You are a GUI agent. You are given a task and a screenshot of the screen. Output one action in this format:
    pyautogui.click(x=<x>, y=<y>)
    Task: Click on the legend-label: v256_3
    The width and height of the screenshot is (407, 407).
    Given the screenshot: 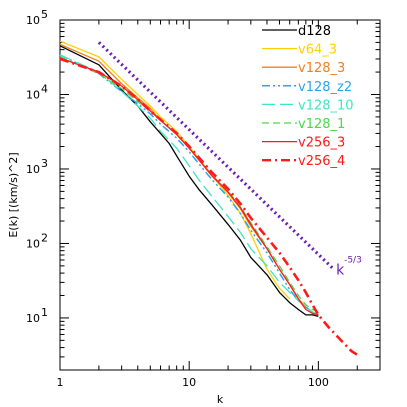 What is the action you would take?
    pyautogui.click(x=321, y=143)
    